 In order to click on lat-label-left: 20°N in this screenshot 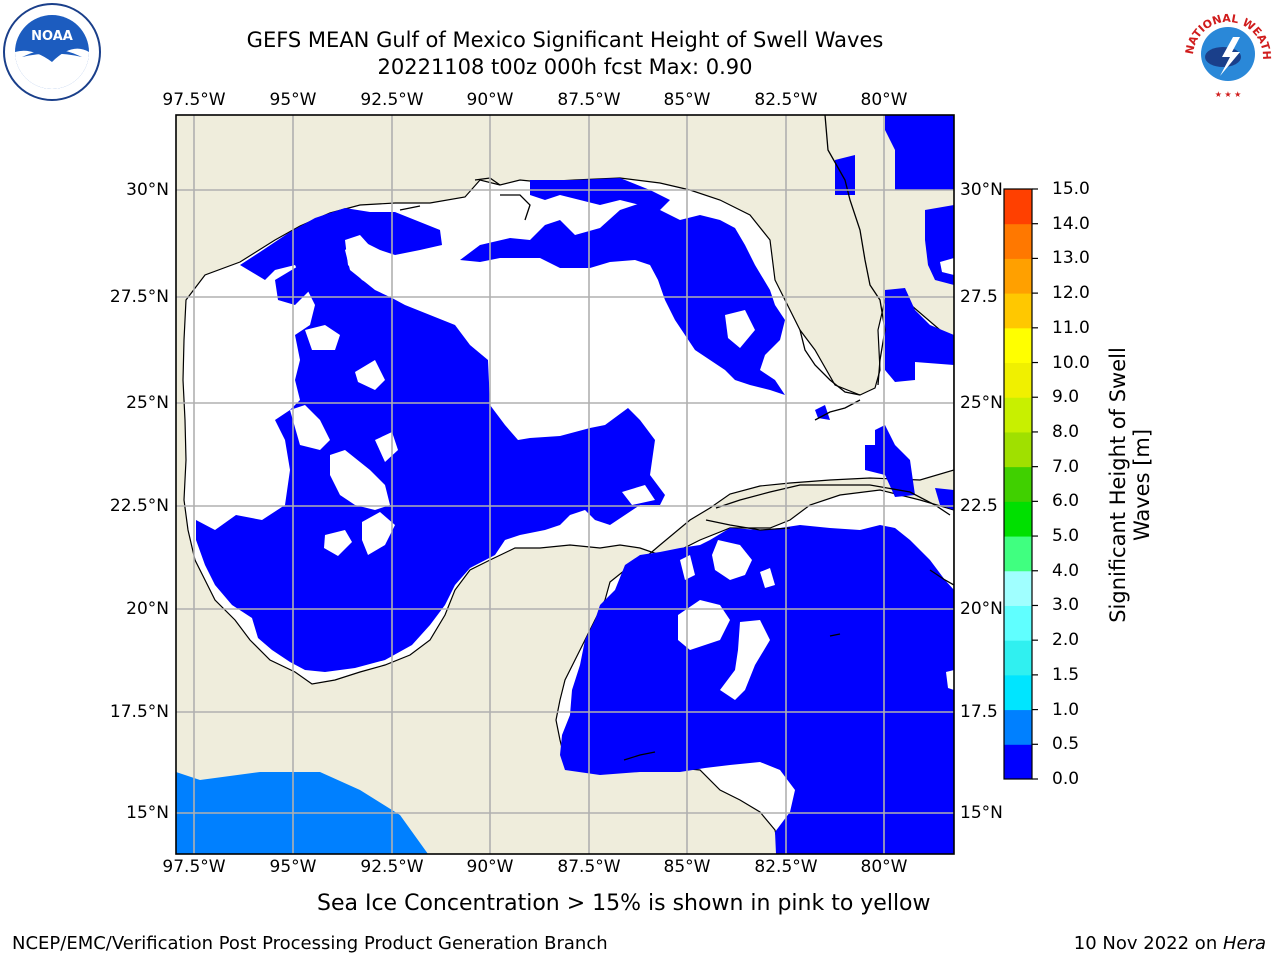, I will do `click(147, 609)`.